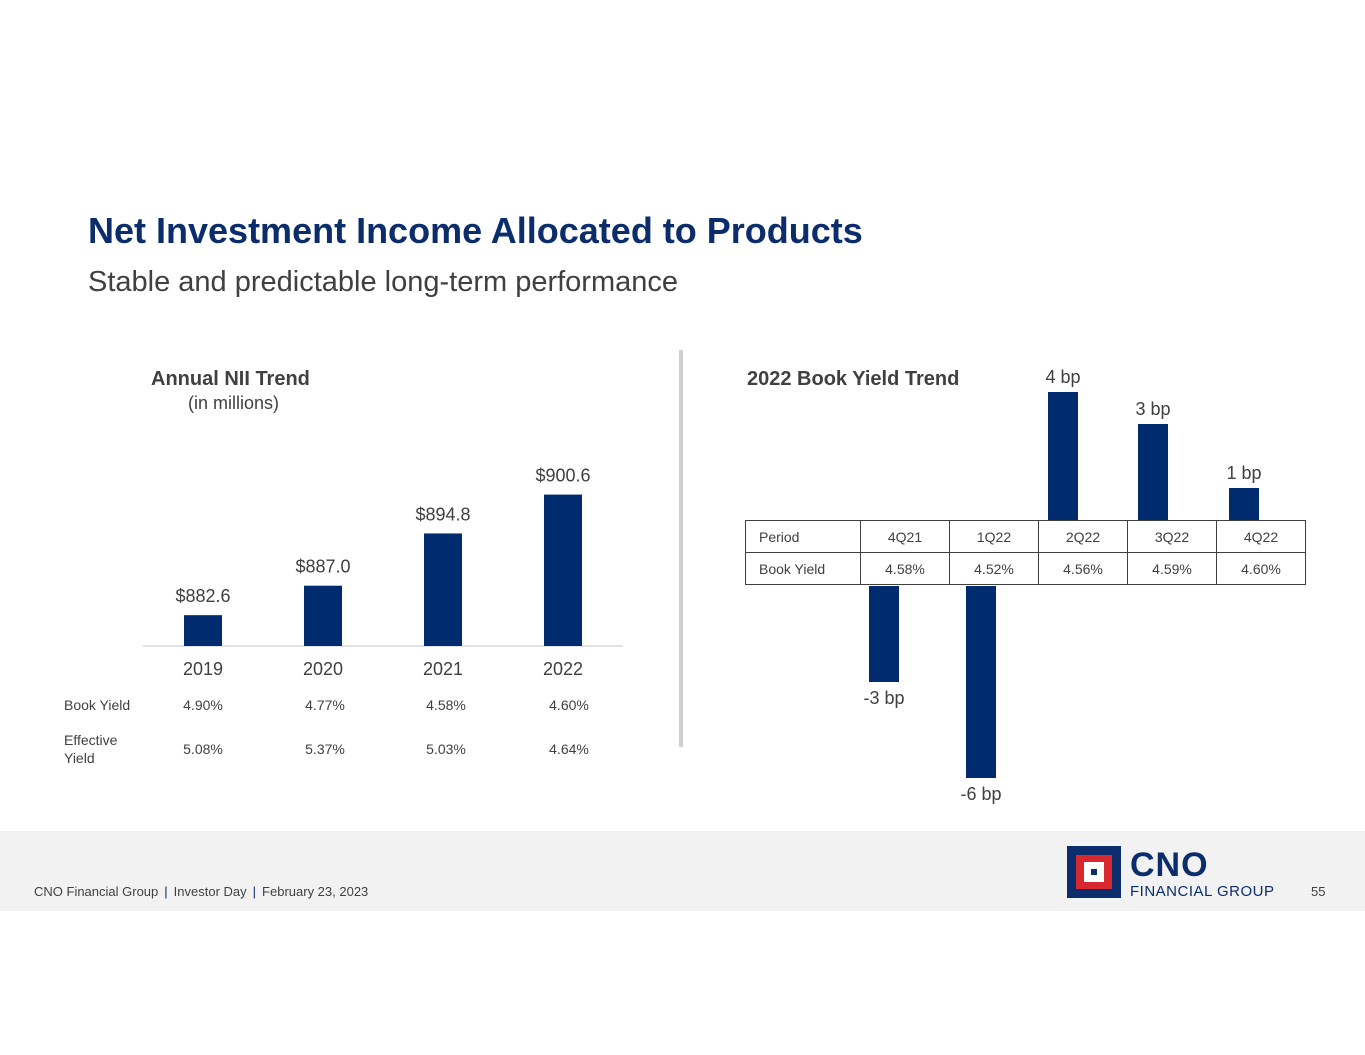 The image size is (1365, 1055). Describe the element at coordinates (96, 891) in the screenshot. I see `footer-company: CNO Financial Group` at that location.